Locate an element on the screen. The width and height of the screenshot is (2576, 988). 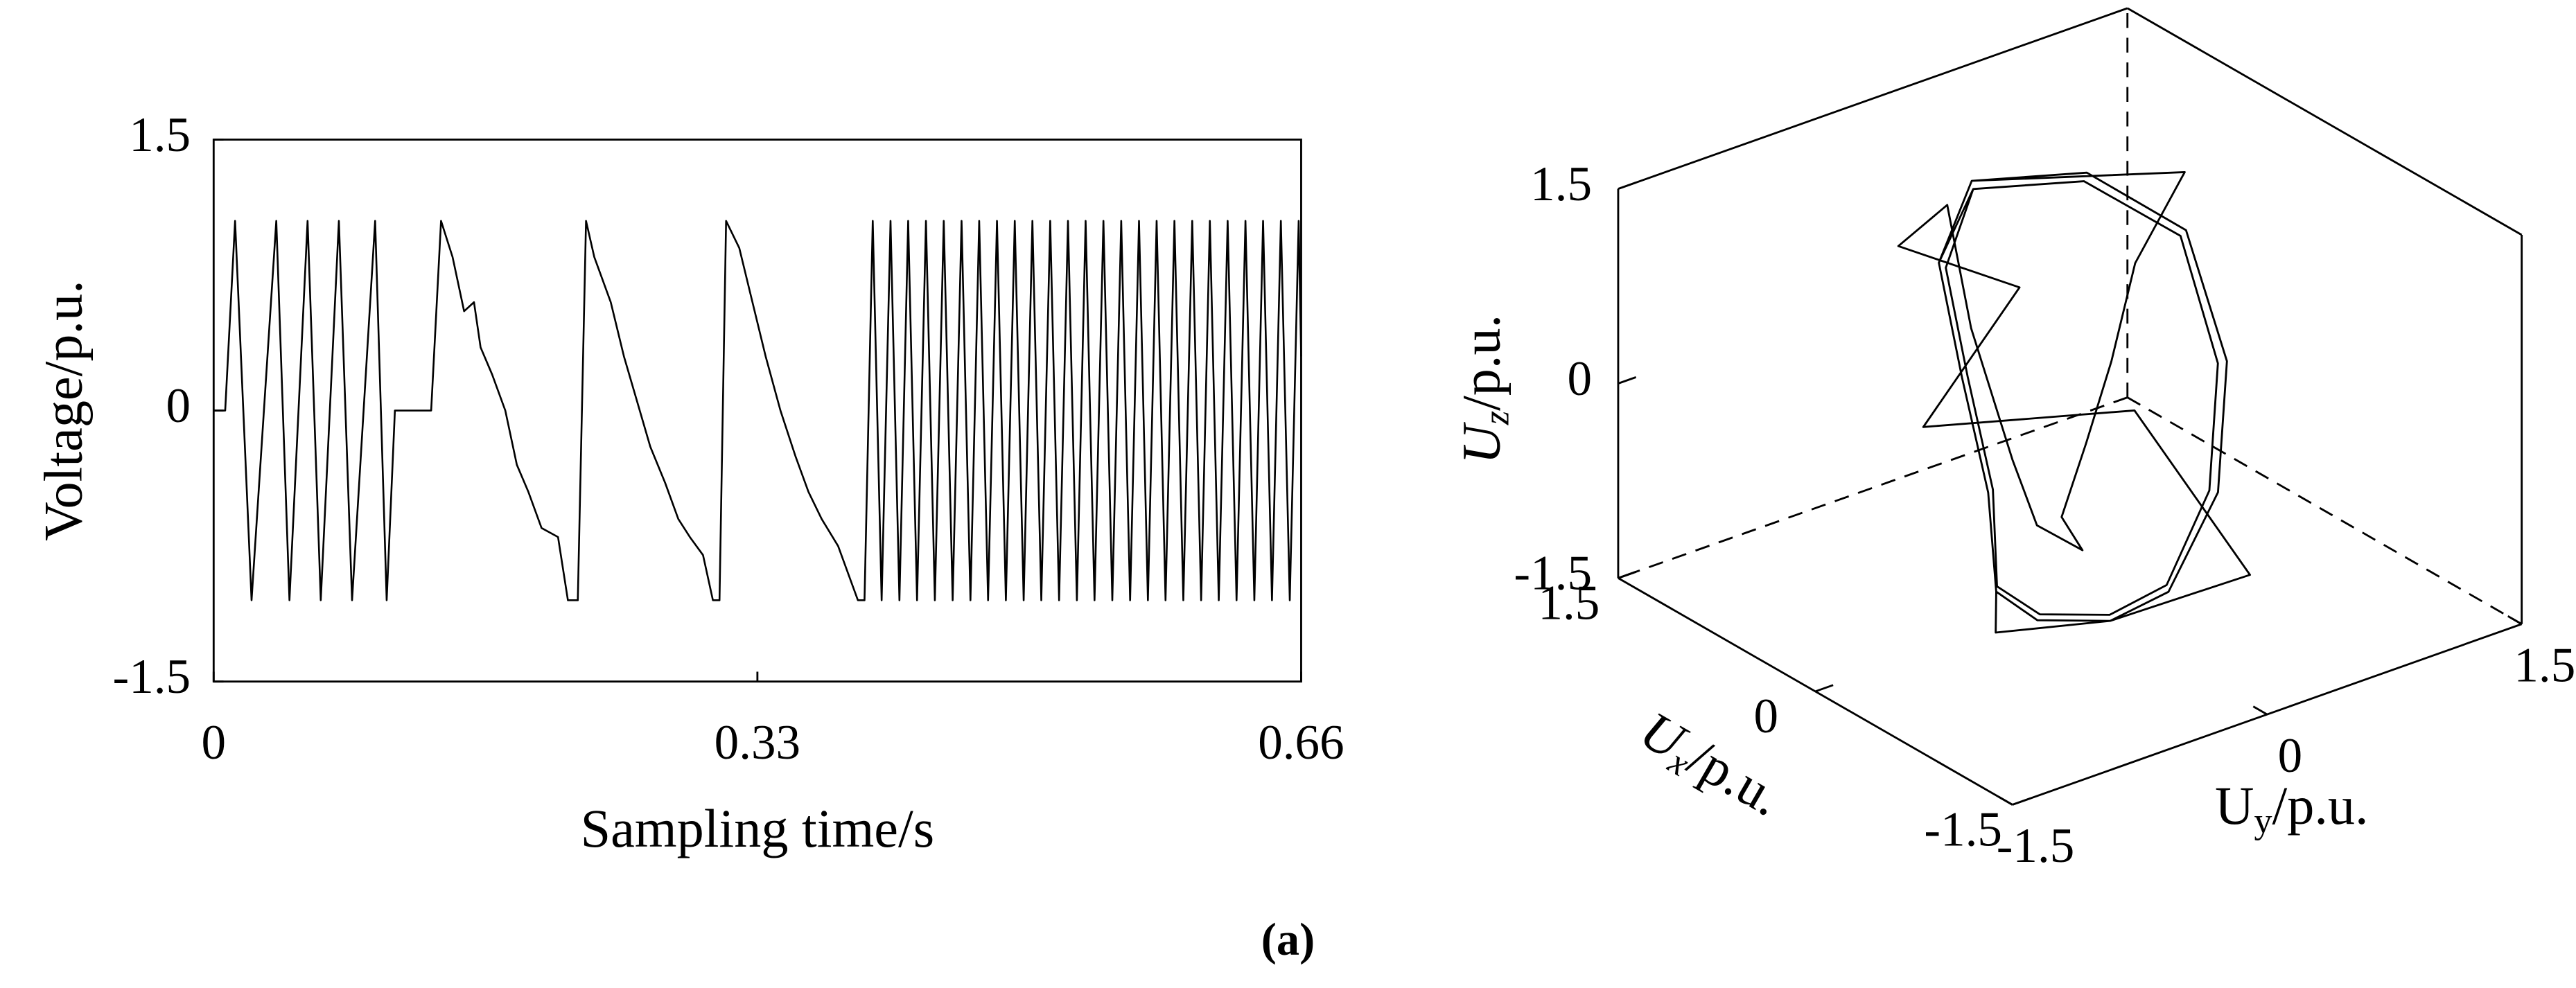
y-axis-label: Voltage/p.u. is located at coordinates (63, 410).